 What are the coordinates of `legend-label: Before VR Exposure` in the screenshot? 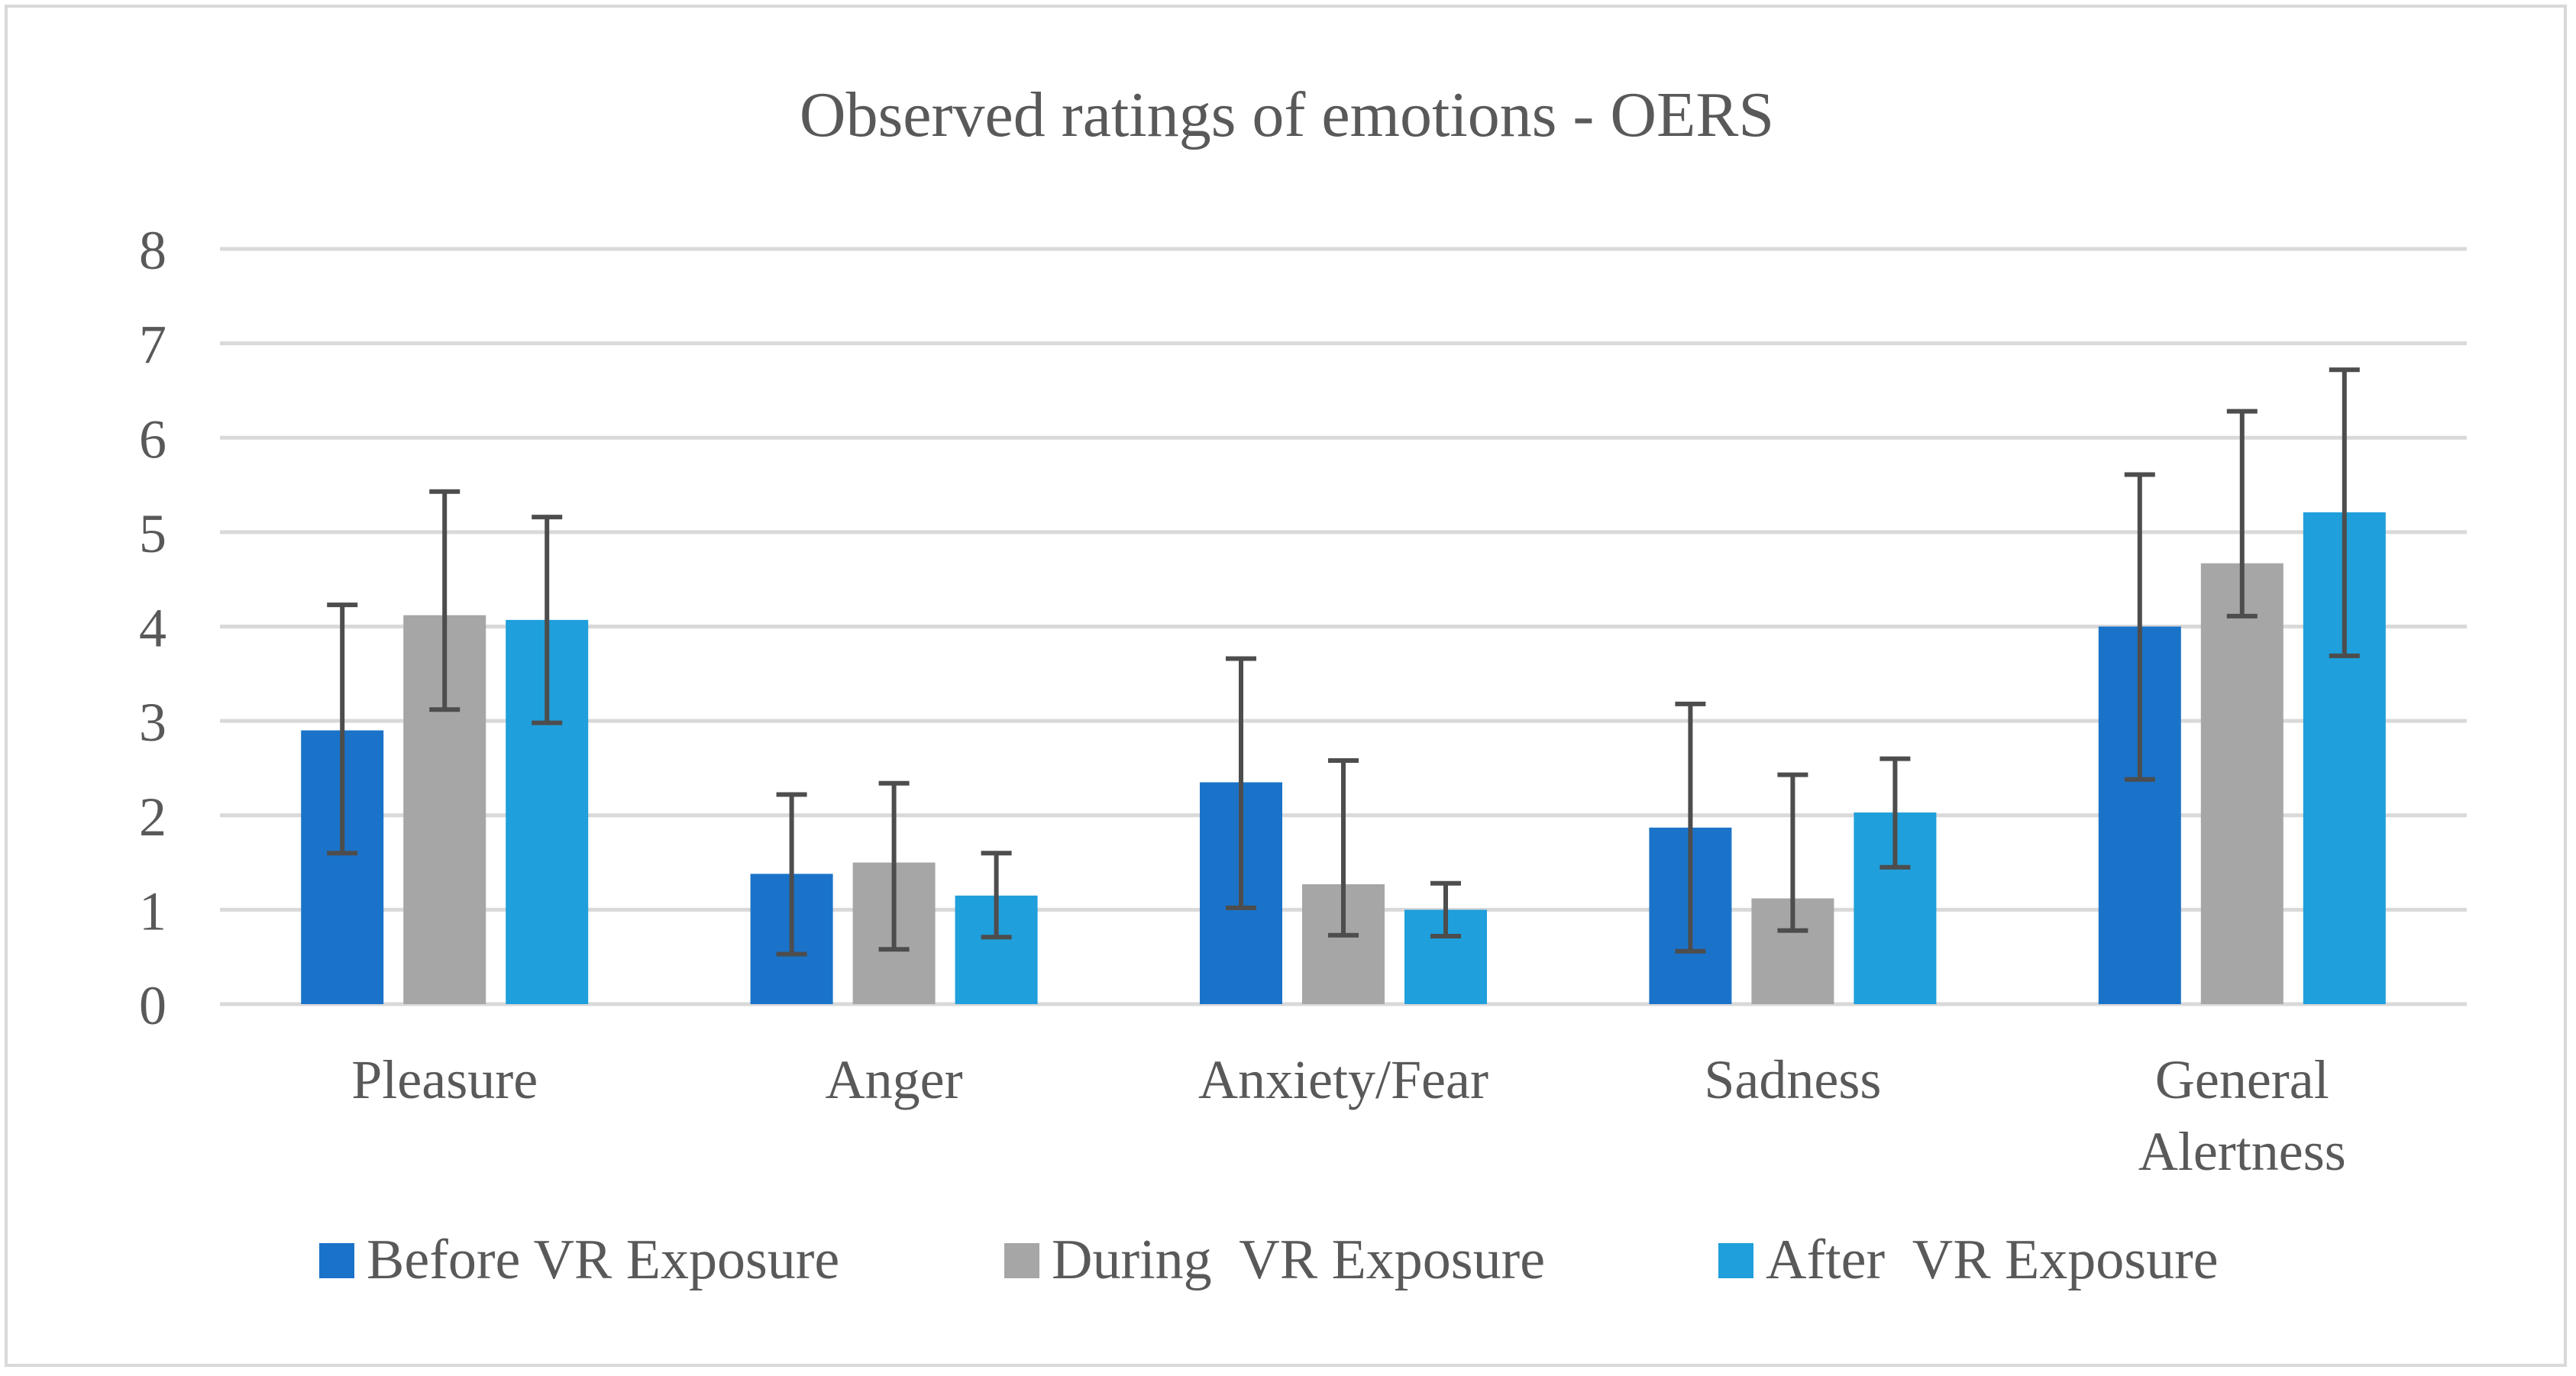 It's located at (603, 1260).